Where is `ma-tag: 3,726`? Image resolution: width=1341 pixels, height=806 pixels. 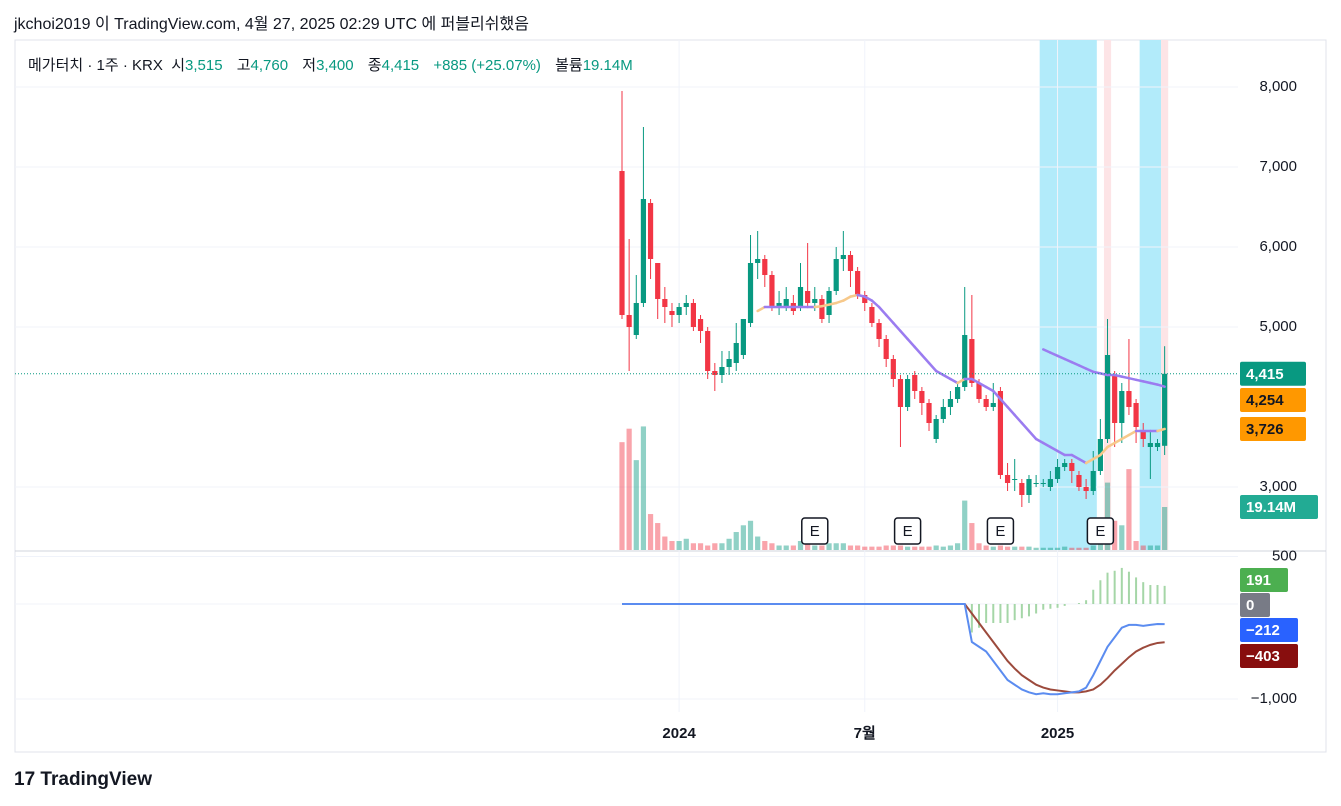
ma-tag: 3,726 is located at coordinates (1265, 429).